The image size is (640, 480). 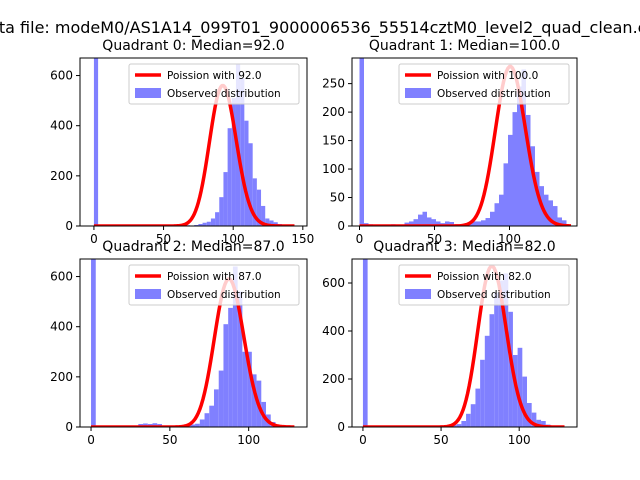 What do you see at coordinates (214, 76) in the screenshot?
I see `legend-poisson-label: Poission with 92.0` at bounding box center [214, 76].